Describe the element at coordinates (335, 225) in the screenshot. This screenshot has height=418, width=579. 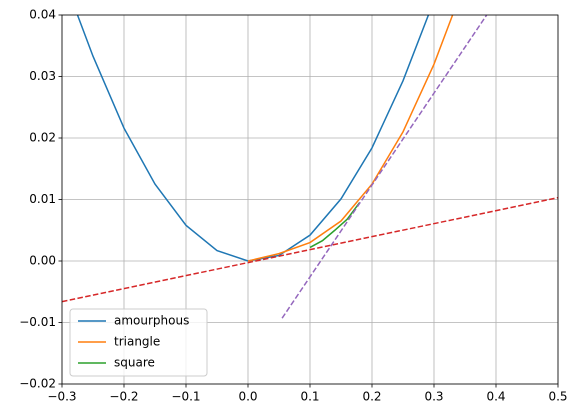
I see `series-line` at that location.